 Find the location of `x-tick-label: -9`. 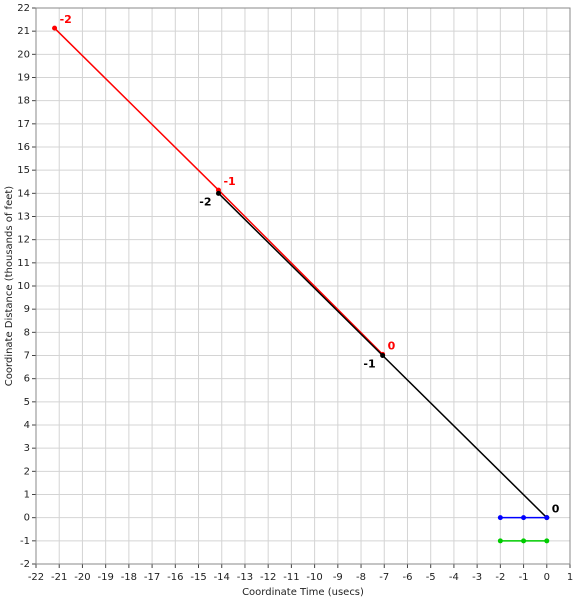

x-tick-label: -9 is located at coordinates (338, 577).